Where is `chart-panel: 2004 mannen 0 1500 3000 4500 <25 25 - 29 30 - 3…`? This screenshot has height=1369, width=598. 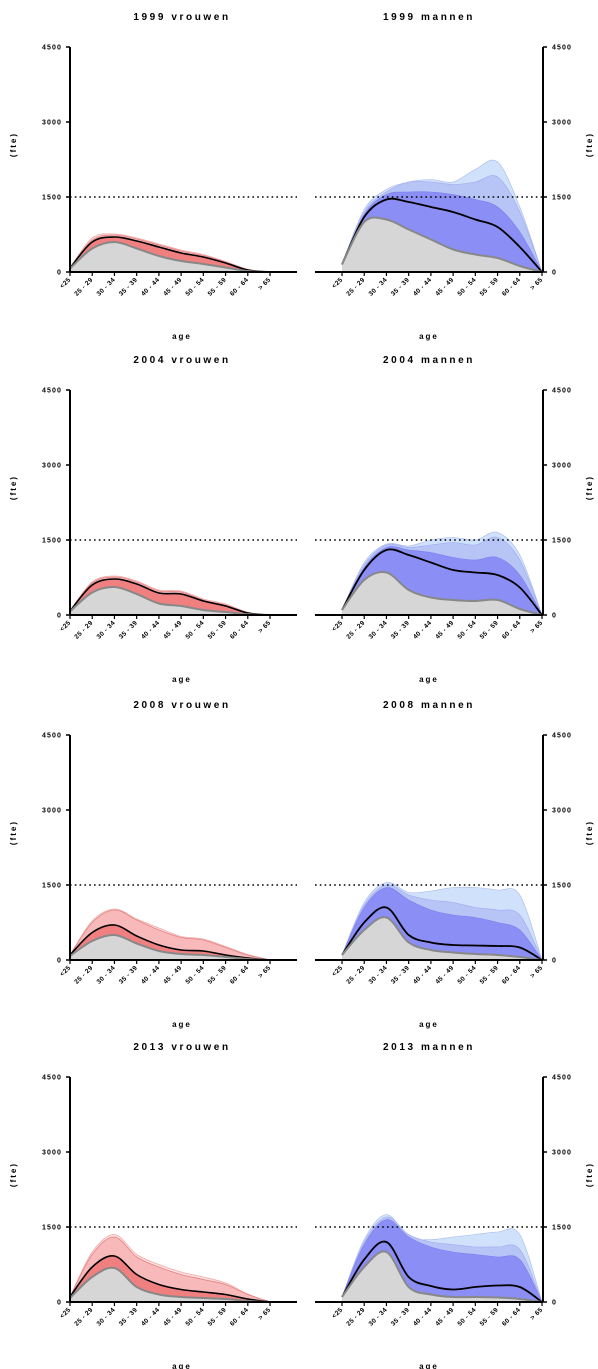 chart-panel: 2004 mannen 0 1500 3000 4500 <25 25 - 29 30 - 3… is located at coordinates (454, 519).